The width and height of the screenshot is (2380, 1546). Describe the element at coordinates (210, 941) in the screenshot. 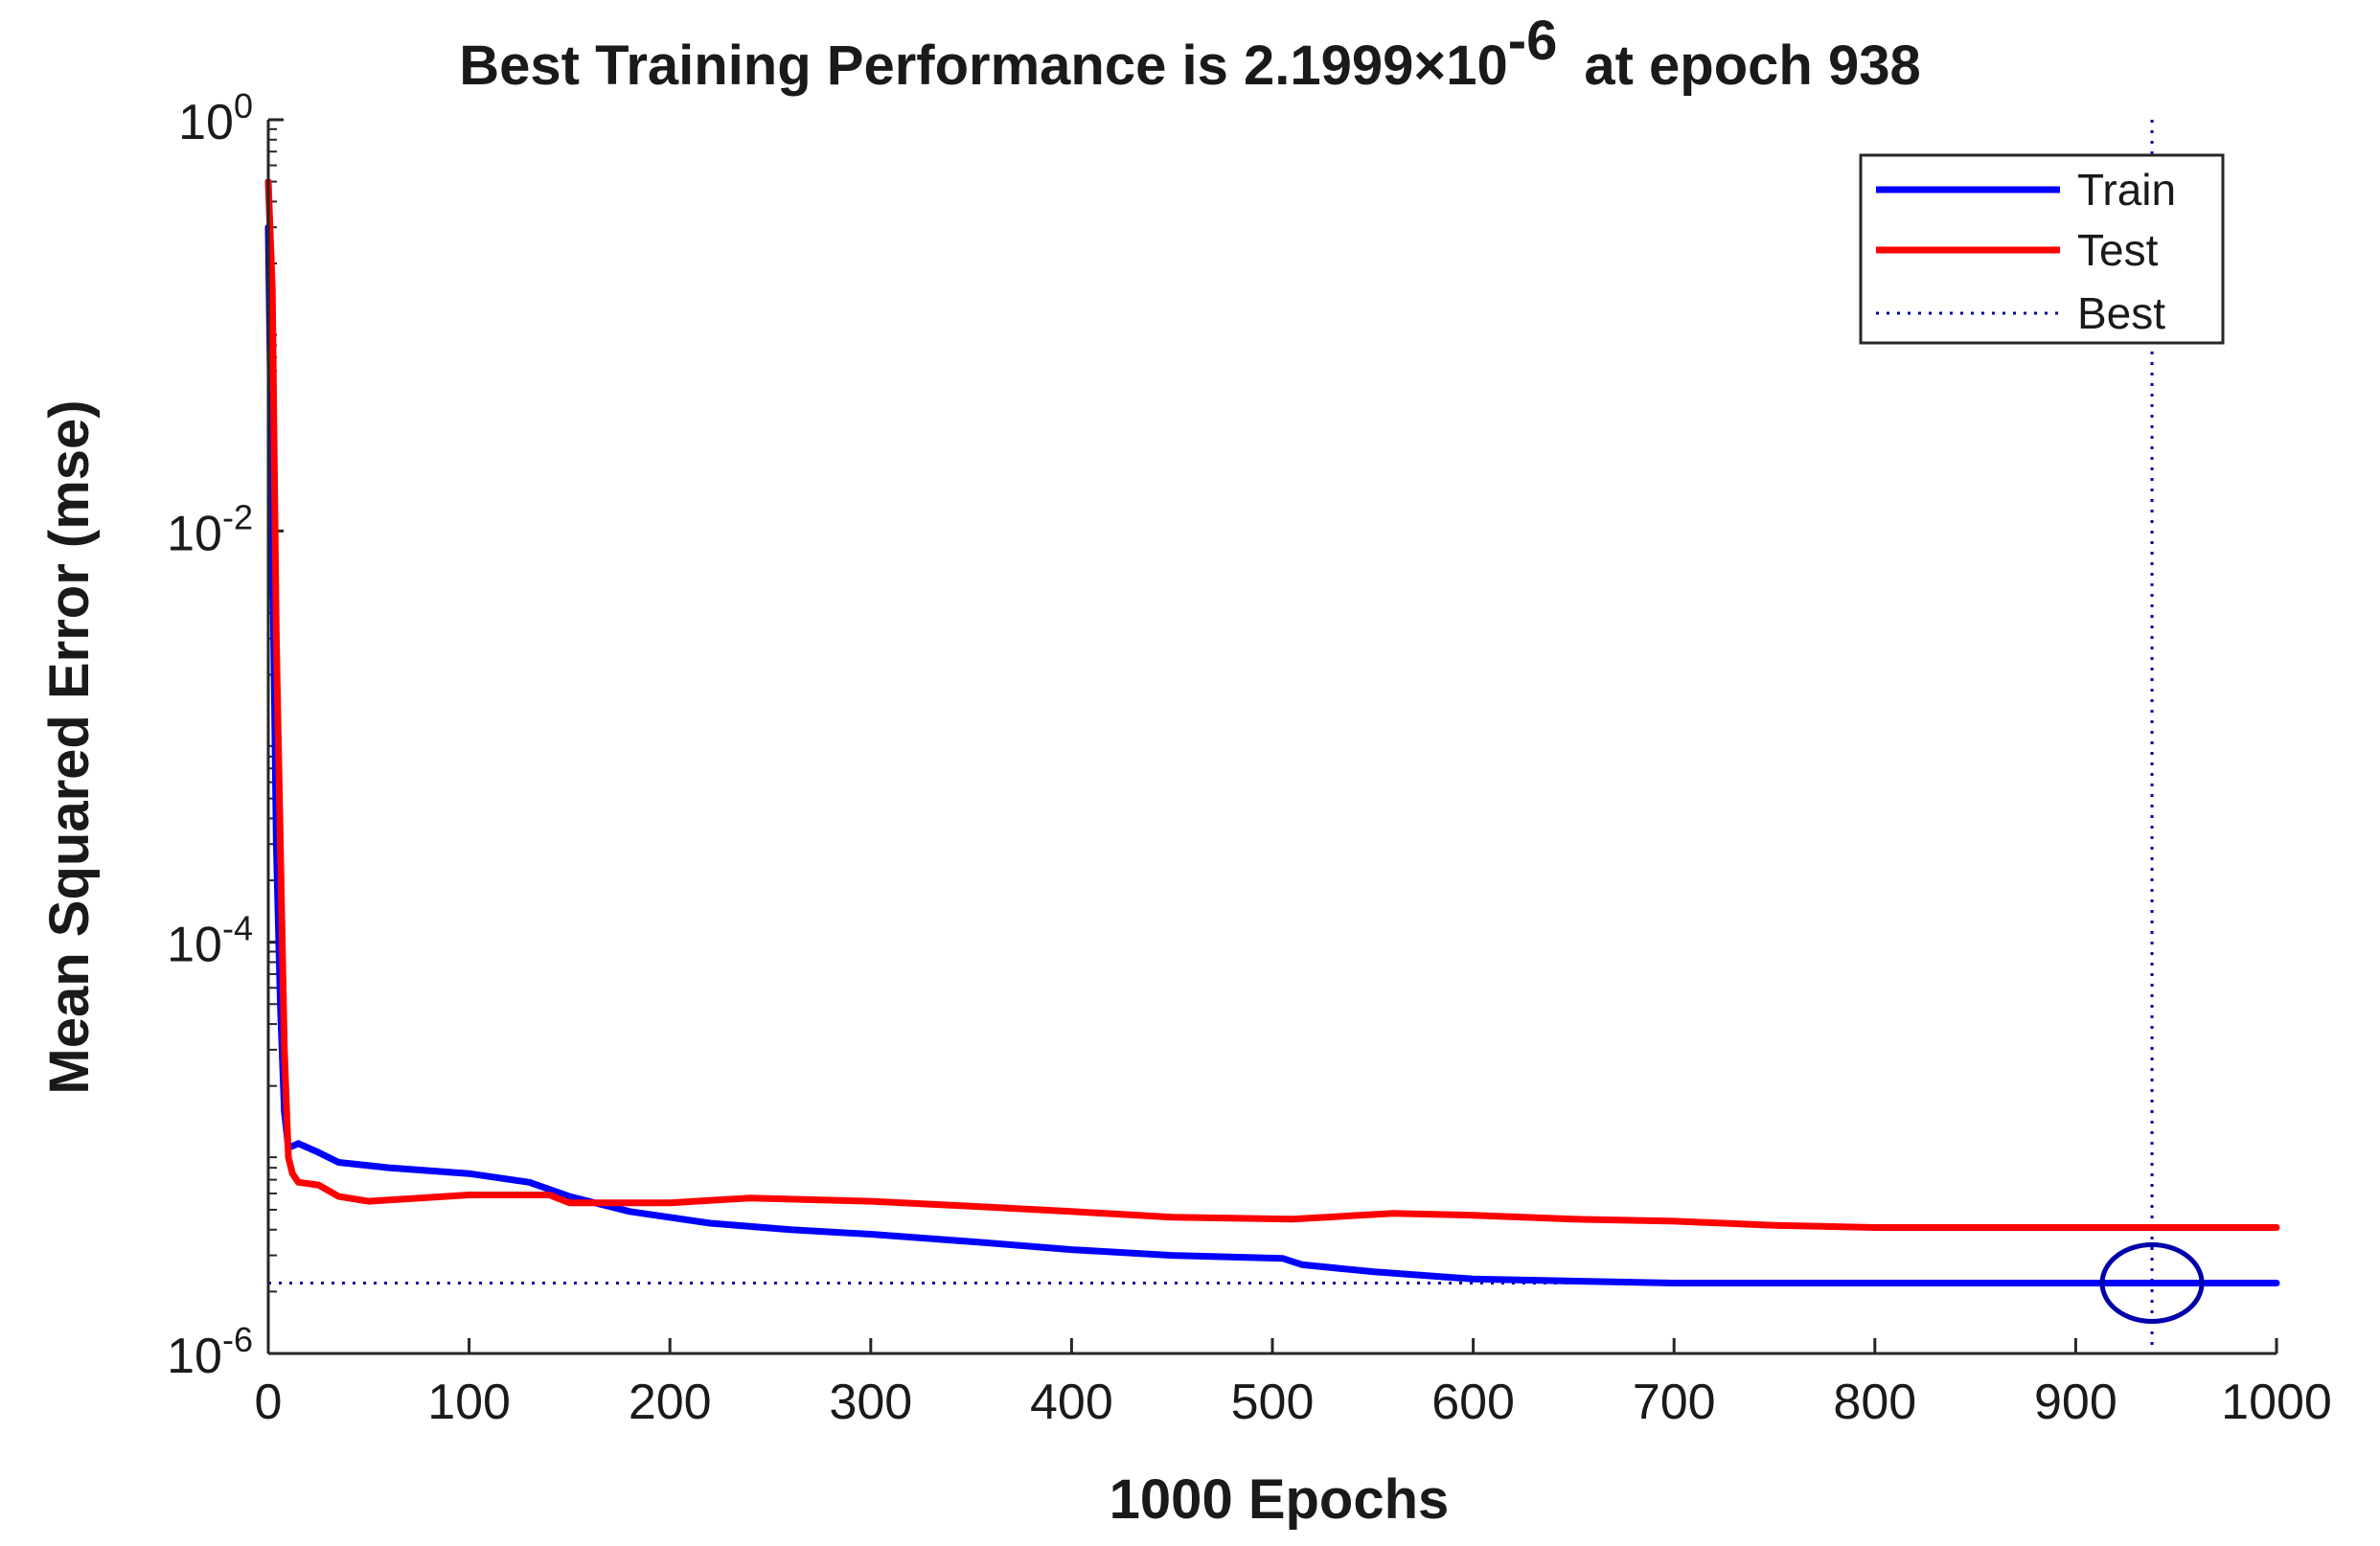

I see `y-tick-label: 10⁻⁴` at that location.